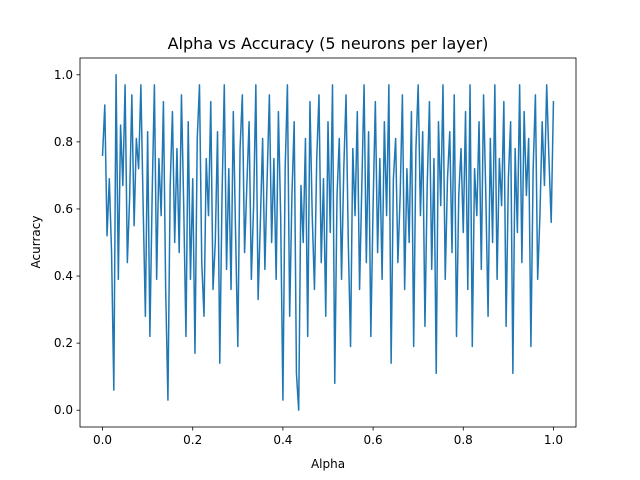  What do you see at coordinates (67, 242) in the screenshot?
I see `y-axis-ticks: 0.0 0.2 0.4 0.6 0.8 1.0` at bounding box center [67, 242].